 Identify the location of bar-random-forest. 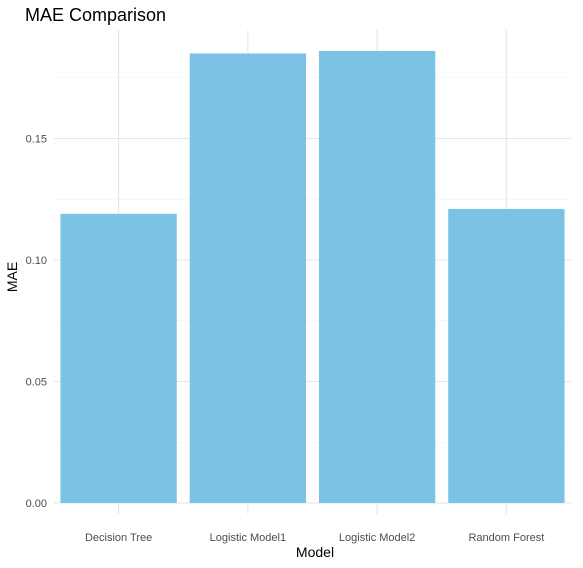
(506, 355).